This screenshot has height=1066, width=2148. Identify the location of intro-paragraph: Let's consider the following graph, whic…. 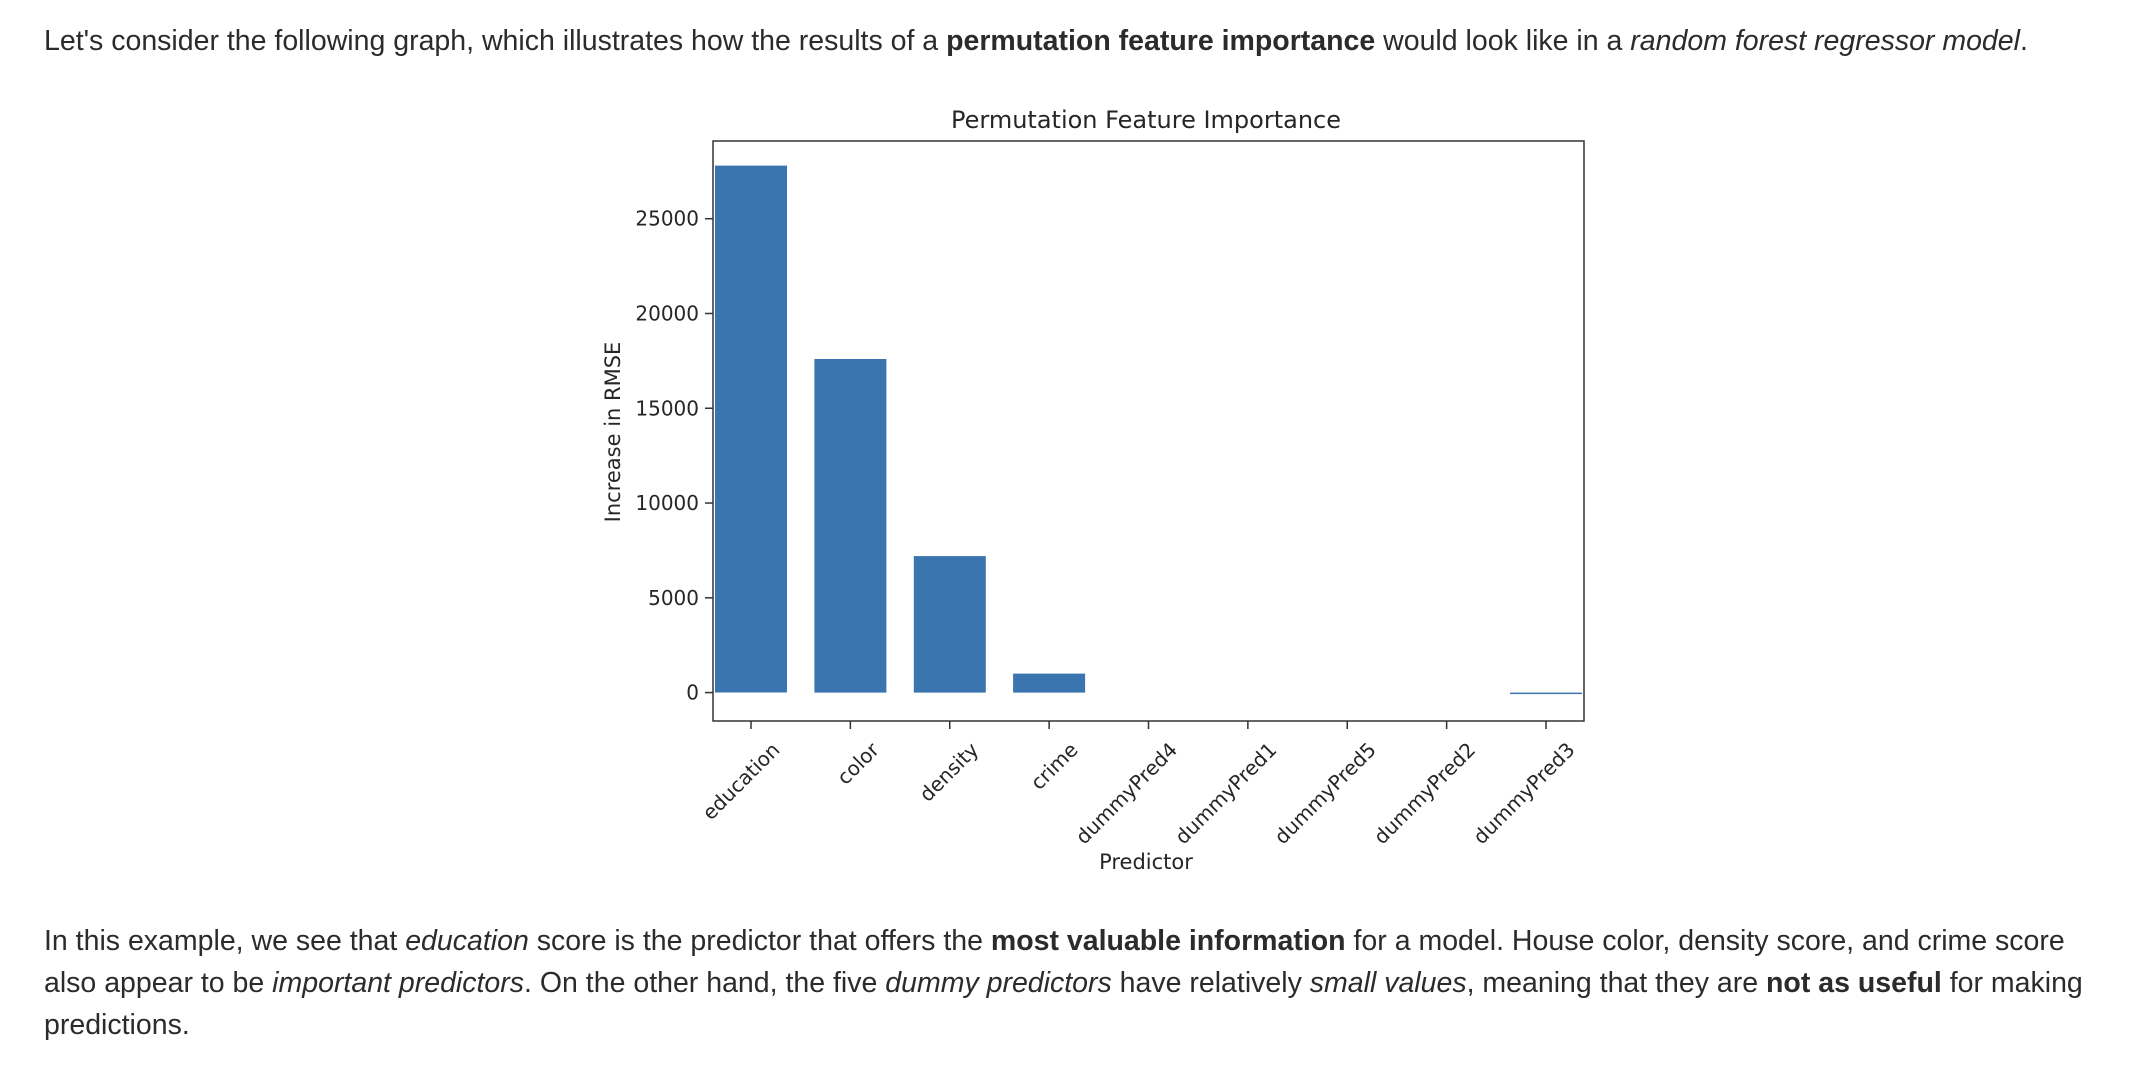
(1084, 41).